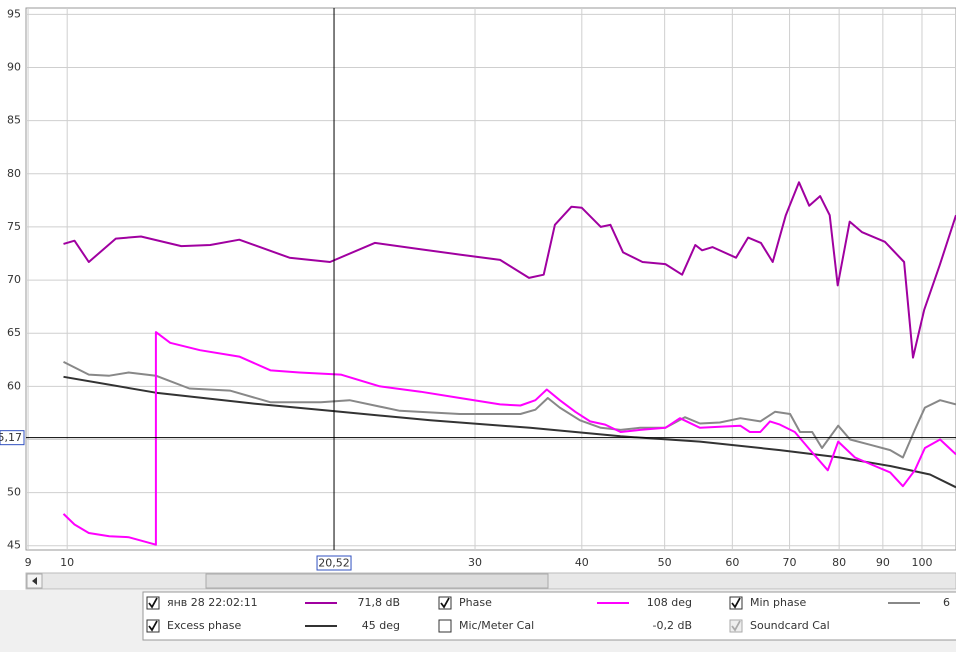 The image size is (956, 652). Describe the element at coordinates (549, 616) in the screenshot. I see `legend-panel` at that location.